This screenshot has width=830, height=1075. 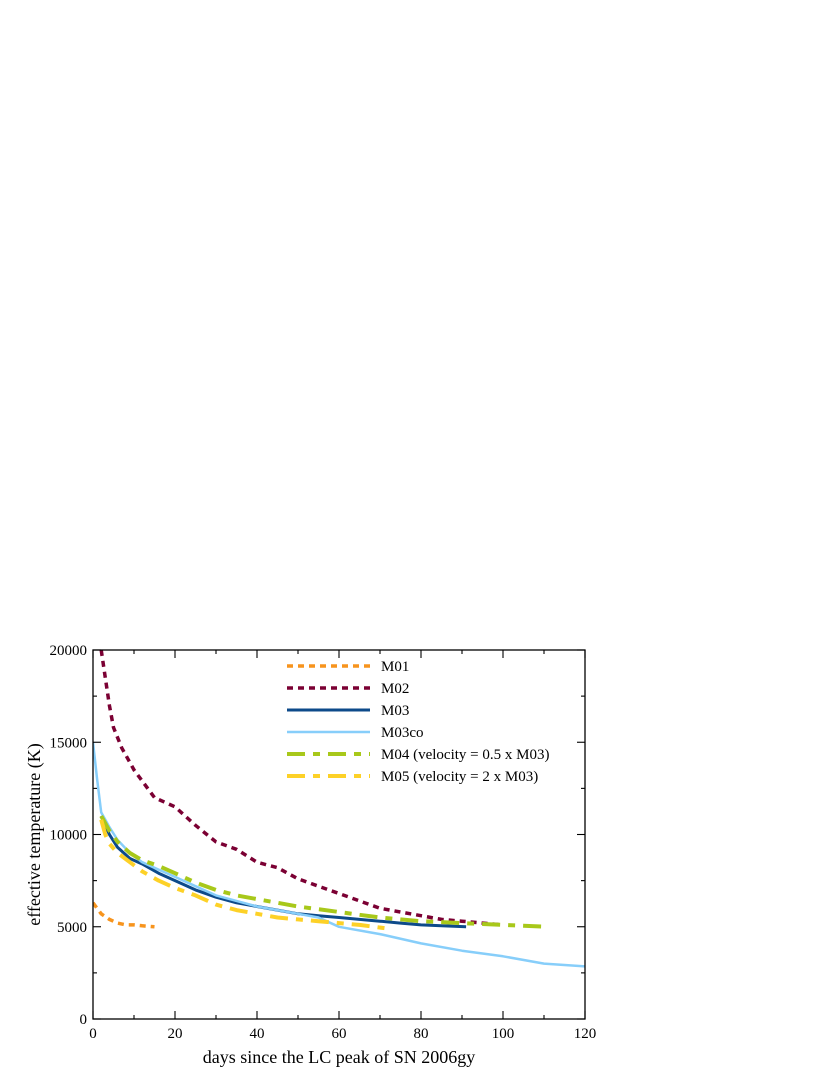 I want to click on legend-entry: M01, so click(x=395, y=667).